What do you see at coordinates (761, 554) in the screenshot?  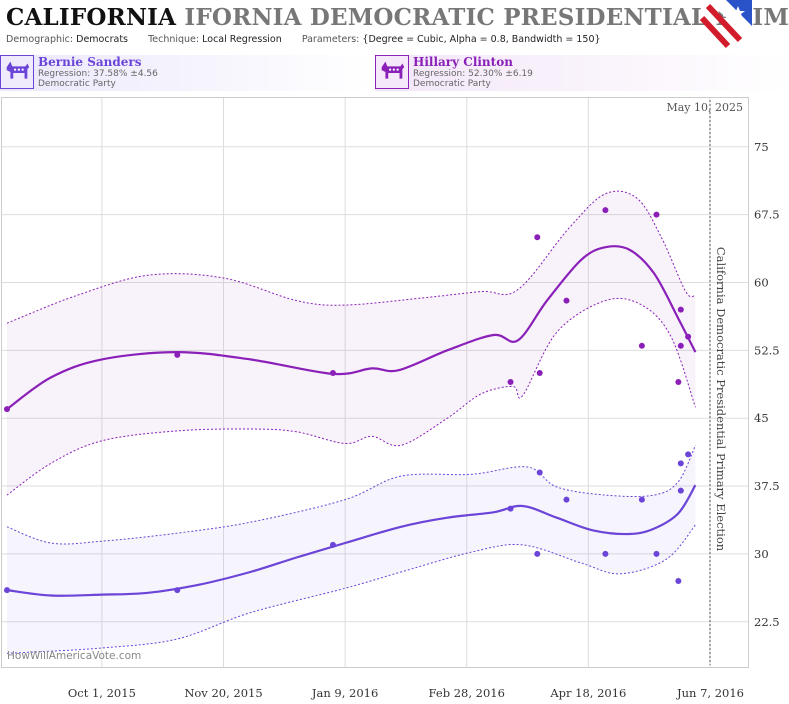 I see `y-tick-label: 30` at bounding box center [761, 554].